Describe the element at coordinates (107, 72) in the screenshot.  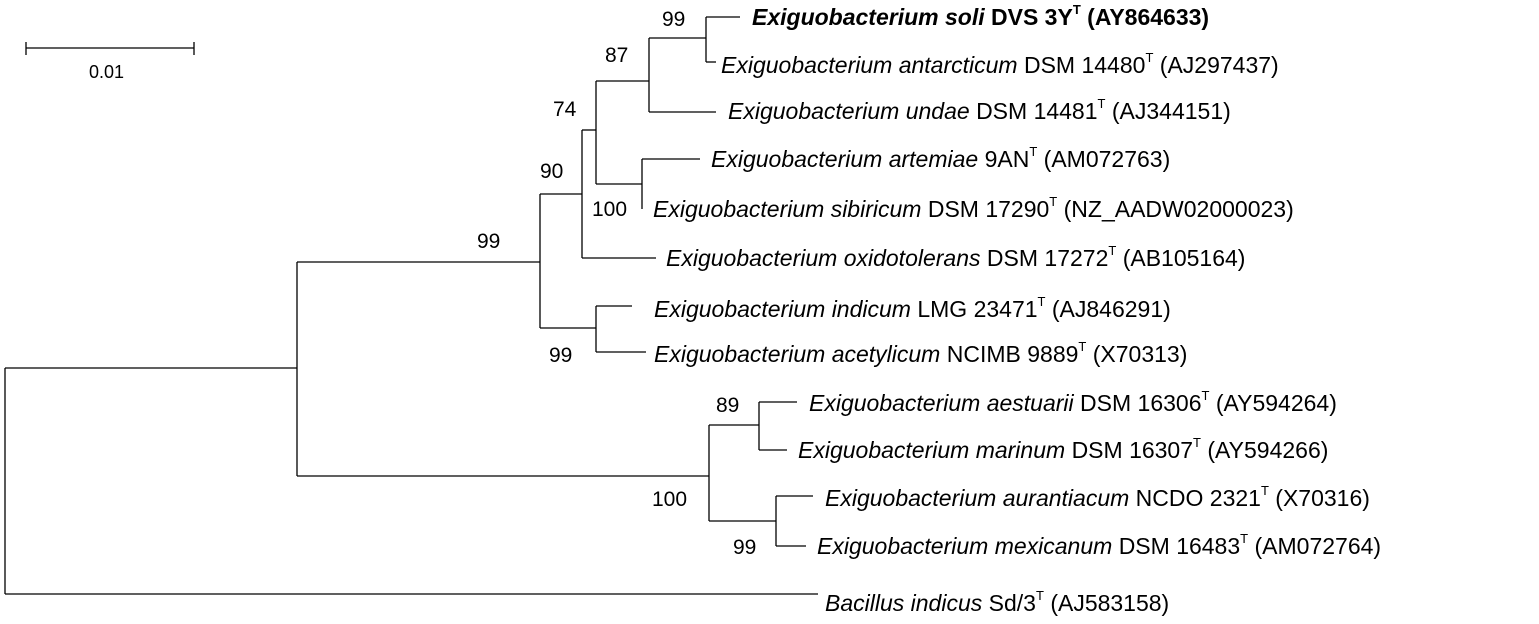
I see `scale-bar-label: 0.01` at that location.